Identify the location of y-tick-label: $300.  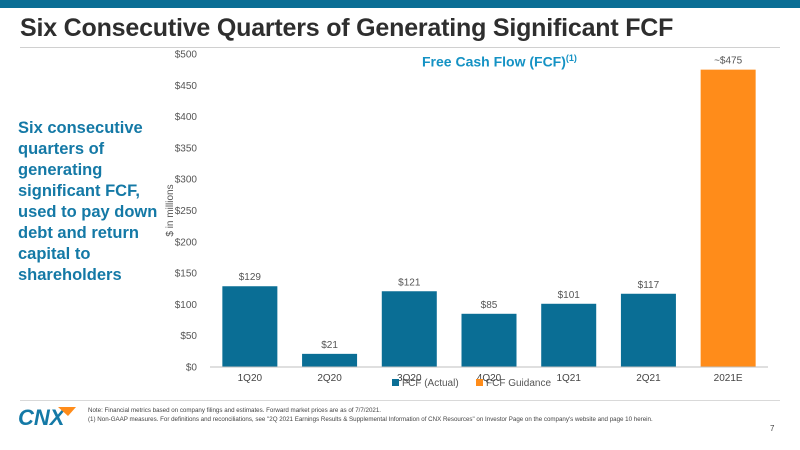
(186, 180).